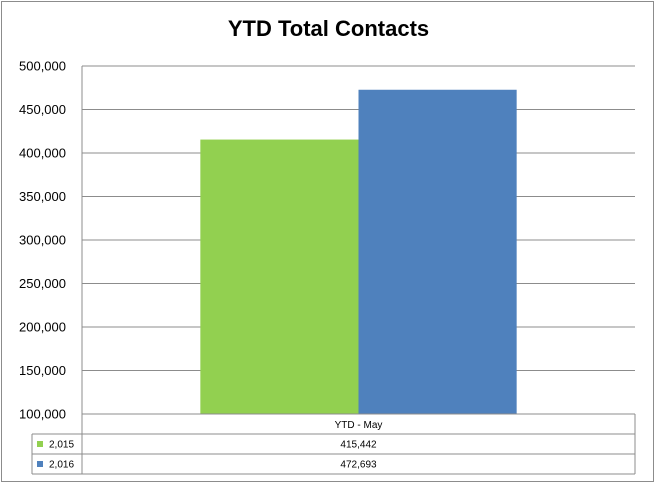 The height and width of the screenshot is (485, 657). Describe the element at coordinates (42, 240) in the screenshot. I see `y-tick-label: 300,000` at that location.